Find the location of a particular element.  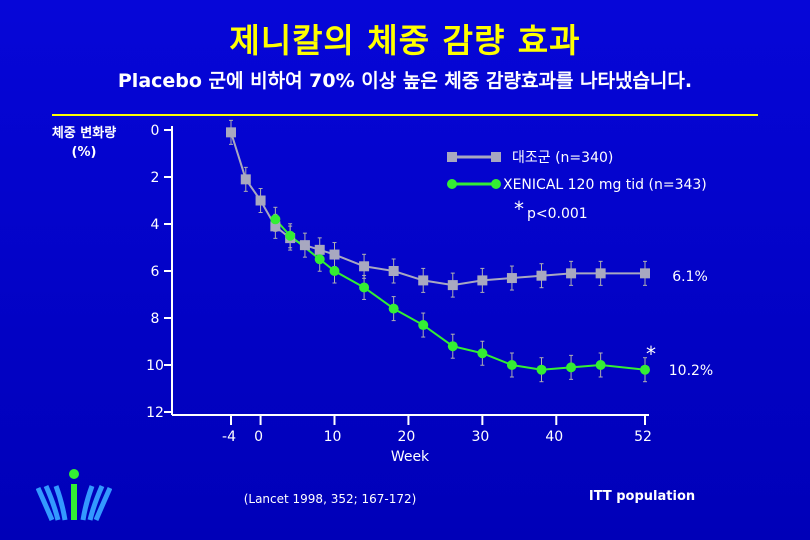

x-tick-label: 10 is located at coordinates (333, 437).